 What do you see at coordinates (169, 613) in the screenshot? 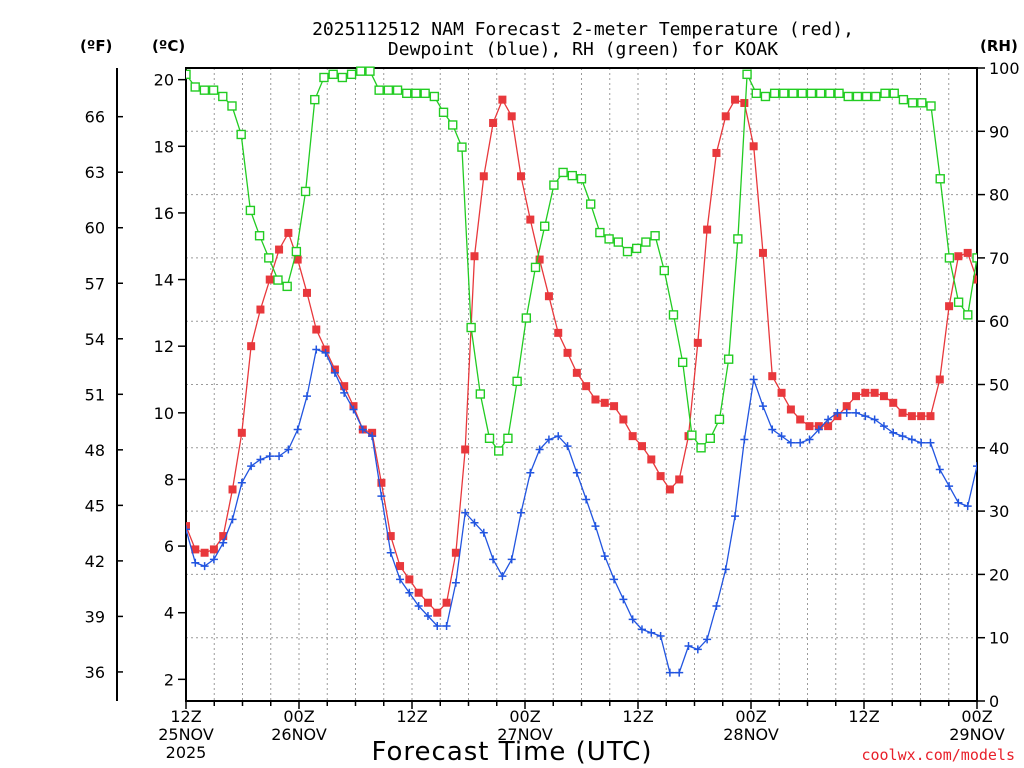
I see `celsius-tick-label: 4` at bounding box center [169, 613].